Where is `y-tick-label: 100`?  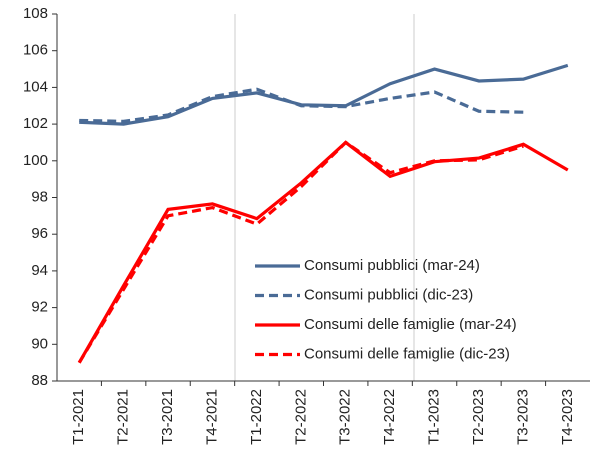 y-tick-label: 100 is located at coordinates (35, 160).